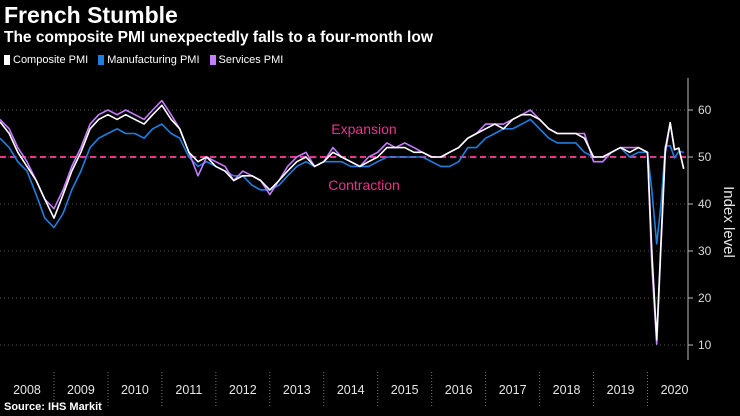 The image size is (740, 416). Describe the element at coordinates (153, 60) in the screenshot. I see `legend-label-manufacturing: Manufacturing PMI` at that location.